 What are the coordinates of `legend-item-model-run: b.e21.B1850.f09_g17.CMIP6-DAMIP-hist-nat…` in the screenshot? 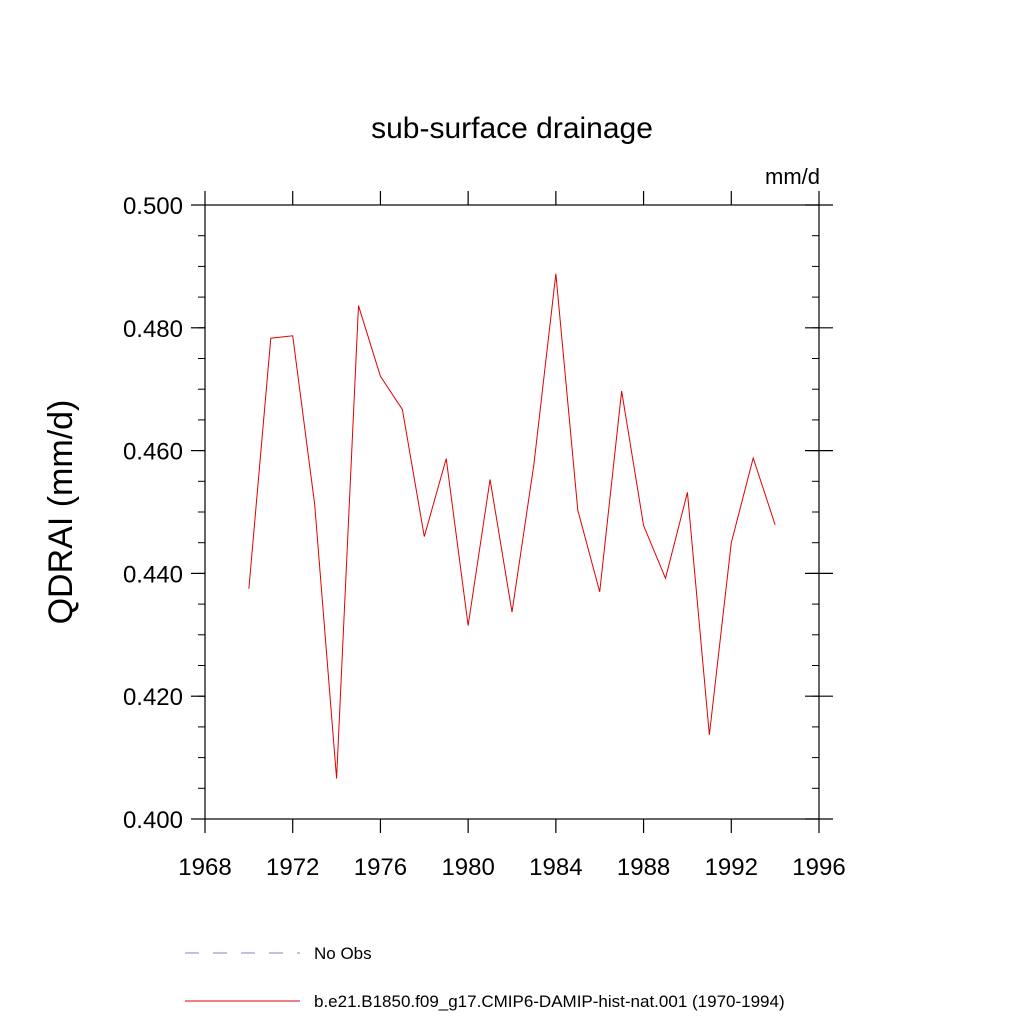 It's located at (485, 1001).